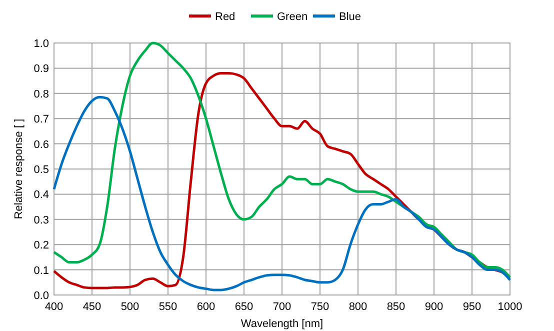  What do you see at coordinates (41, 296) in the screenshot?
I see `y-tick-label: 0.0` at bounding box center [41, 296].